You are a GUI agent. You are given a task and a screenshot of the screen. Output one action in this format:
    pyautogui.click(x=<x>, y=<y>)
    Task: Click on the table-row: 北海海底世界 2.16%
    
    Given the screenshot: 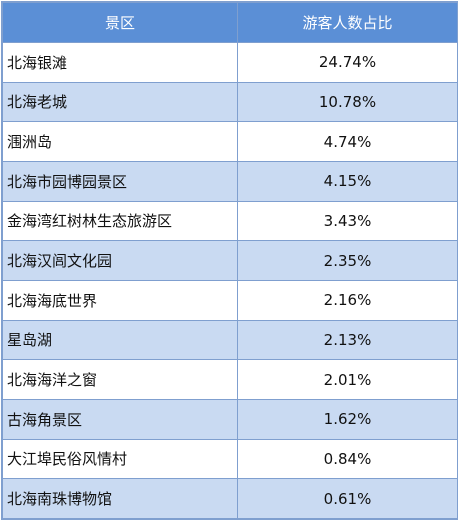 What is the action you would take?
    pyautogui.click(x=230, y=300)
    